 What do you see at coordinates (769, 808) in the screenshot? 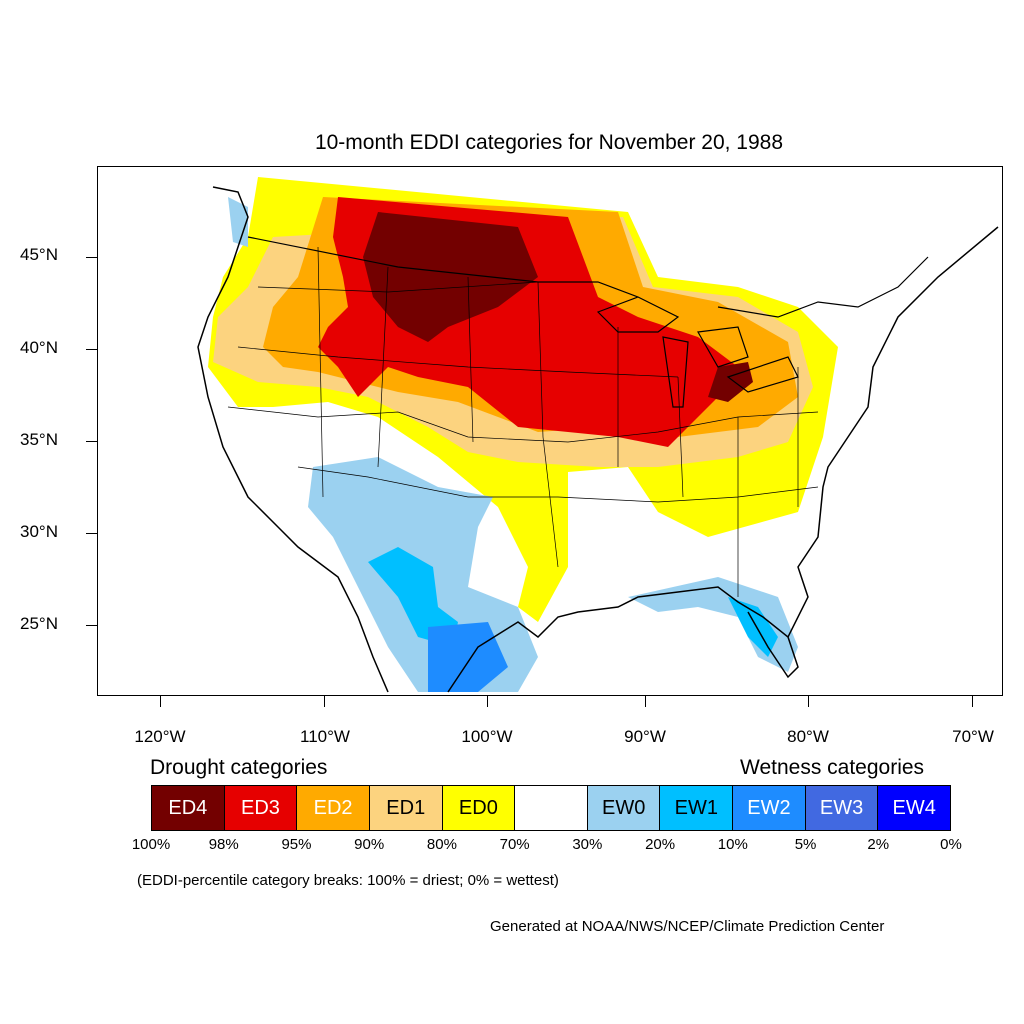
I see `legend-swatch-ew2: EW2` at bounding box center [769, 808].